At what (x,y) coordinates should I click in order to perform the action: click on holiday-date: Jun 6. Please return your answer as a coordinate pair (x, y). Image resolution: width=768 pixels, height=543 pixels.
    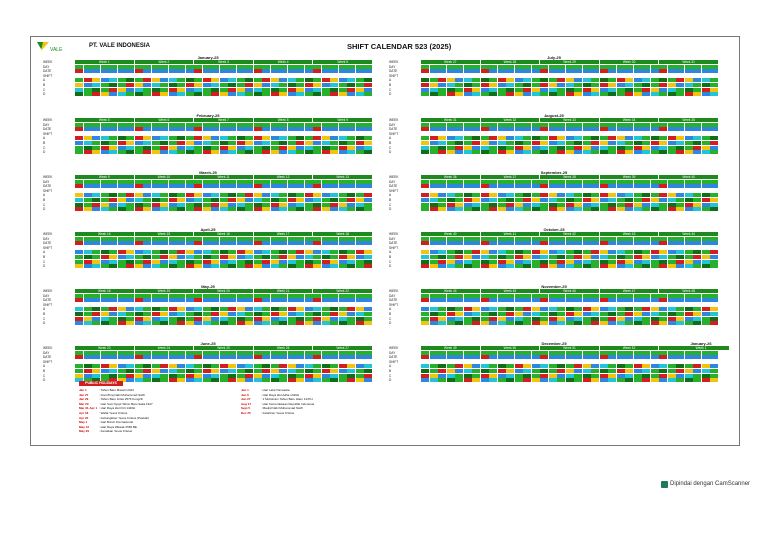
    Looking at the image, I should click on (245, 394).